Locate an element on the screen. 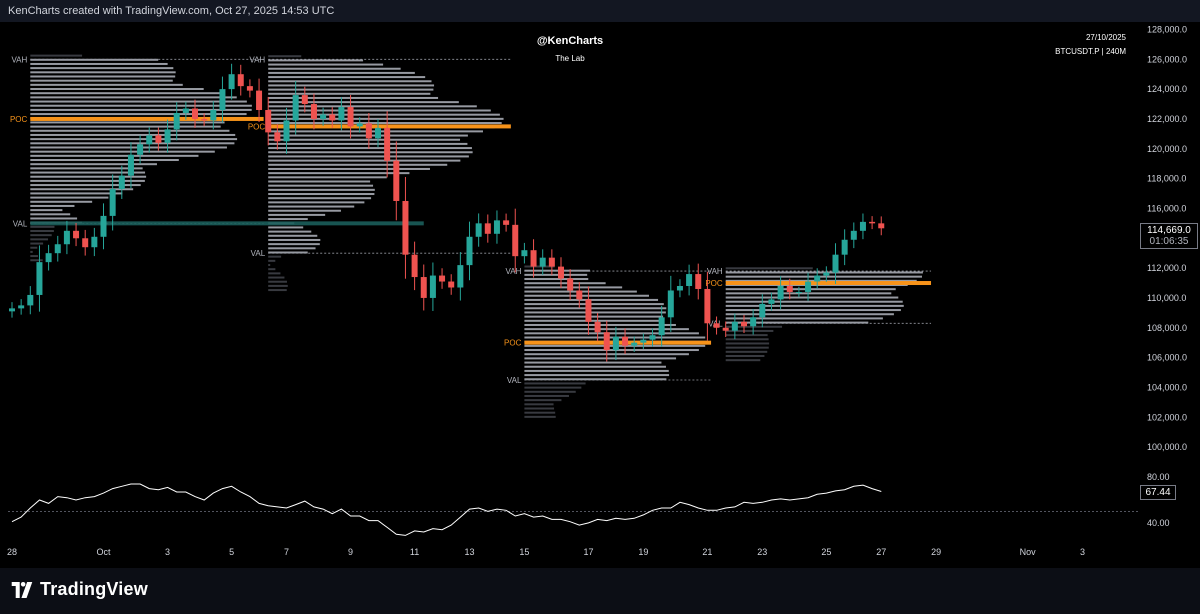  oscillator-value: 67.44 is located at coordinates (1158, 492).